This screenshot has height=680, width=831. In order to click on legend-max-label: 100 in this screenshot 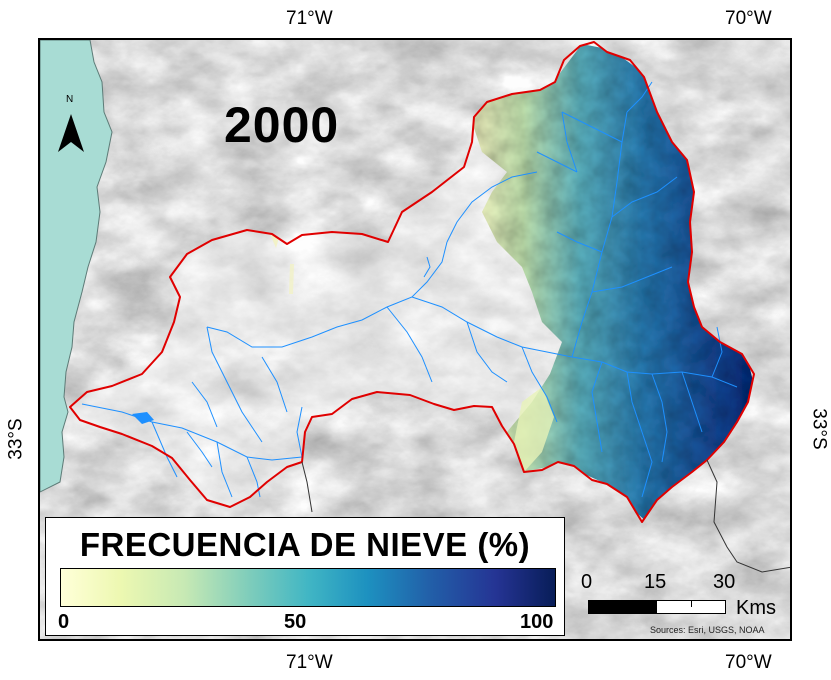, I will do `click(537, 622)`.